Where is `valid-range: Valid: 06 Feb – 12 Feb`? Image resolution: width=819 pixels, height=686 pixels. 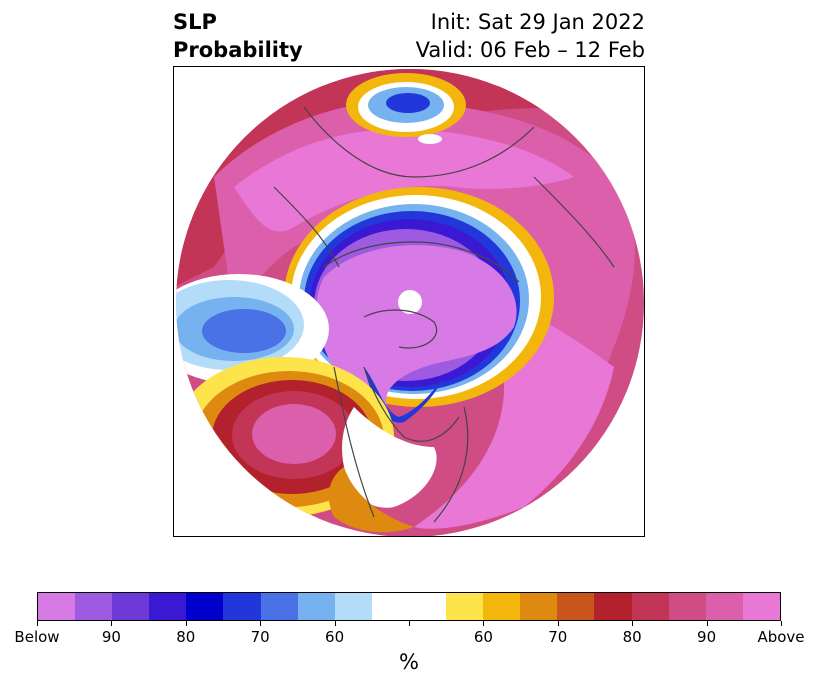 valid-range: Valid: 06 Feb – 12 Feb is located at coordinates (530, 50).